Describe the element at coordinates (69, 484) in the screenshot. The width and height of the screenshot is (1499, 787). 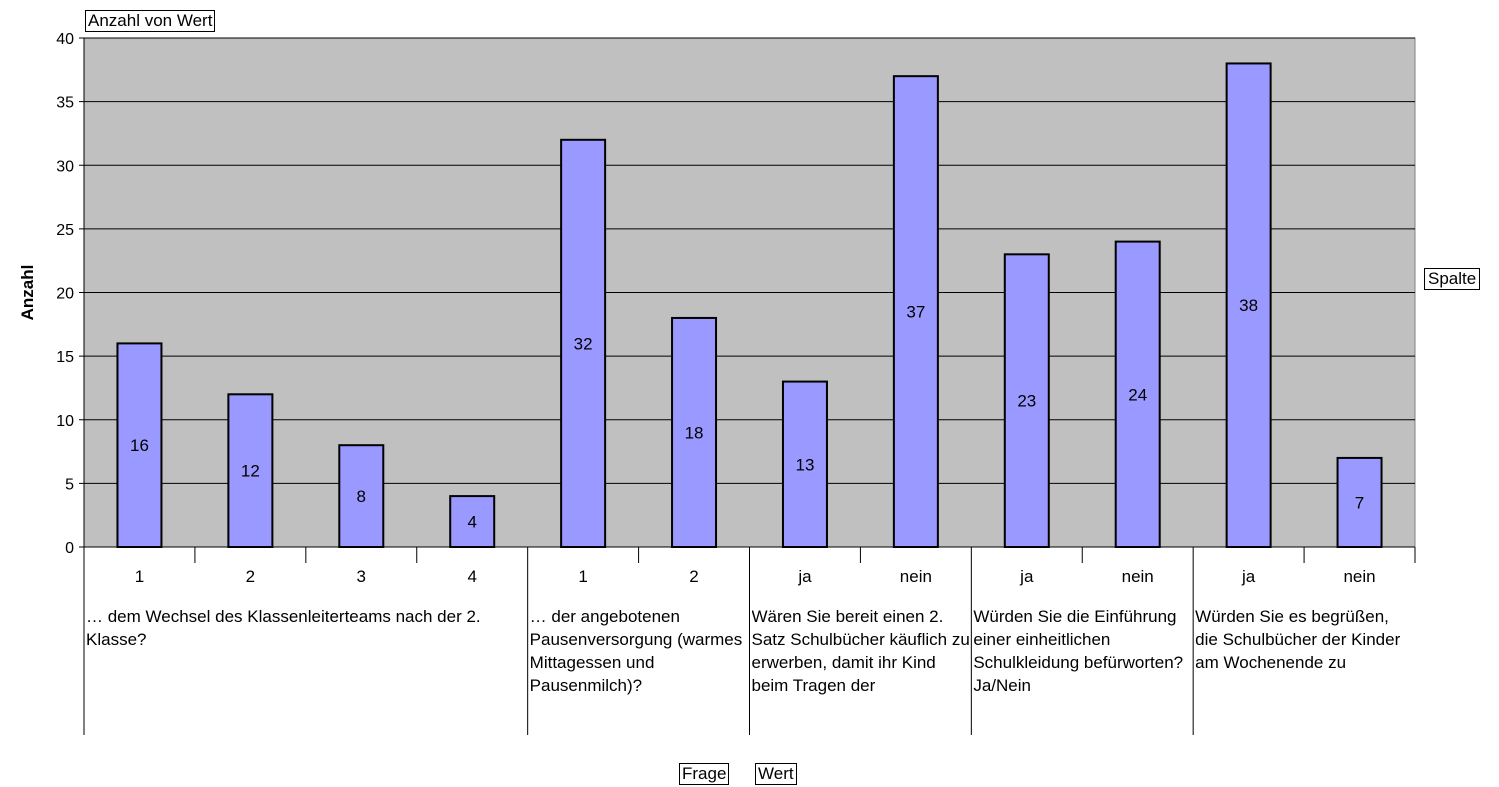
I see `y-tick-label: 5` at that location.